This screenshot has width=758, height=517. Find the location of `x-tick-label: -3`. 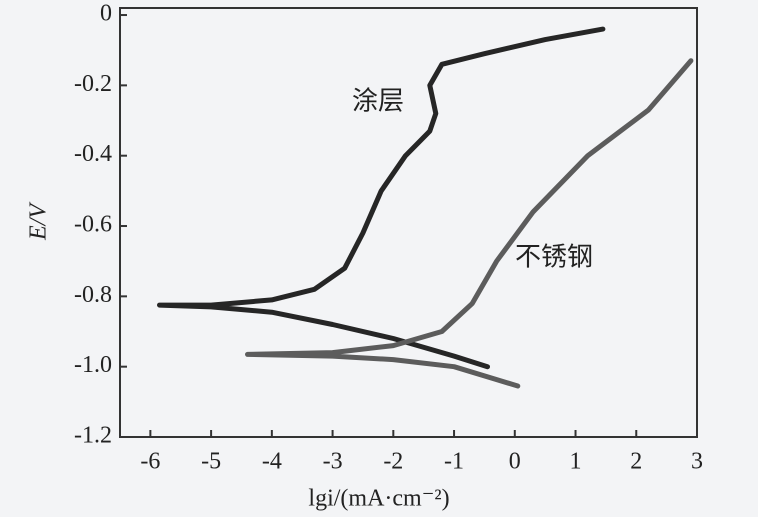

x-tick-label: -3 is located at coordinates (333, 462).